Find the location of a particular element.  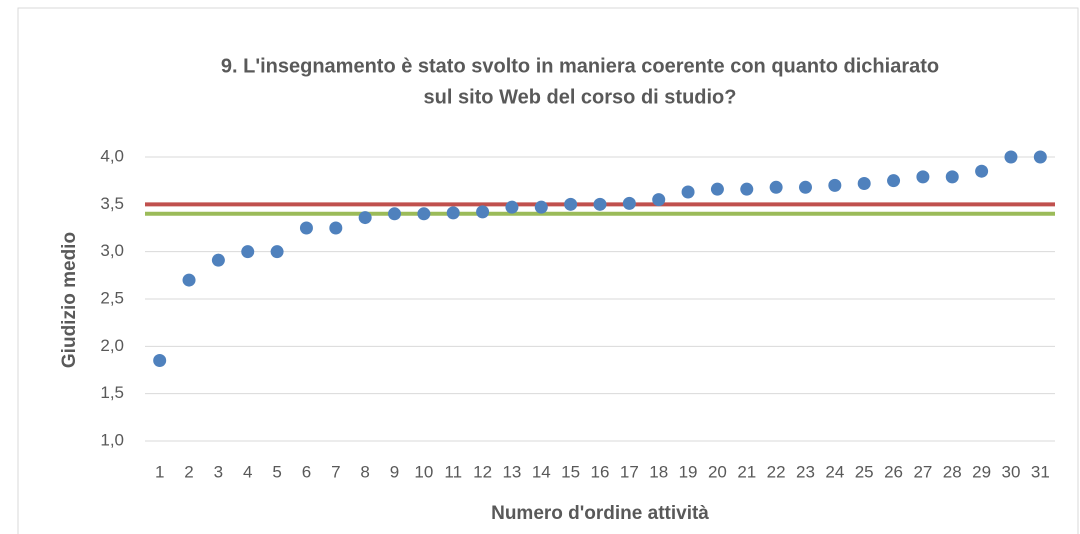

x-tick-label: 31 is located at coordinates (1040, 471).